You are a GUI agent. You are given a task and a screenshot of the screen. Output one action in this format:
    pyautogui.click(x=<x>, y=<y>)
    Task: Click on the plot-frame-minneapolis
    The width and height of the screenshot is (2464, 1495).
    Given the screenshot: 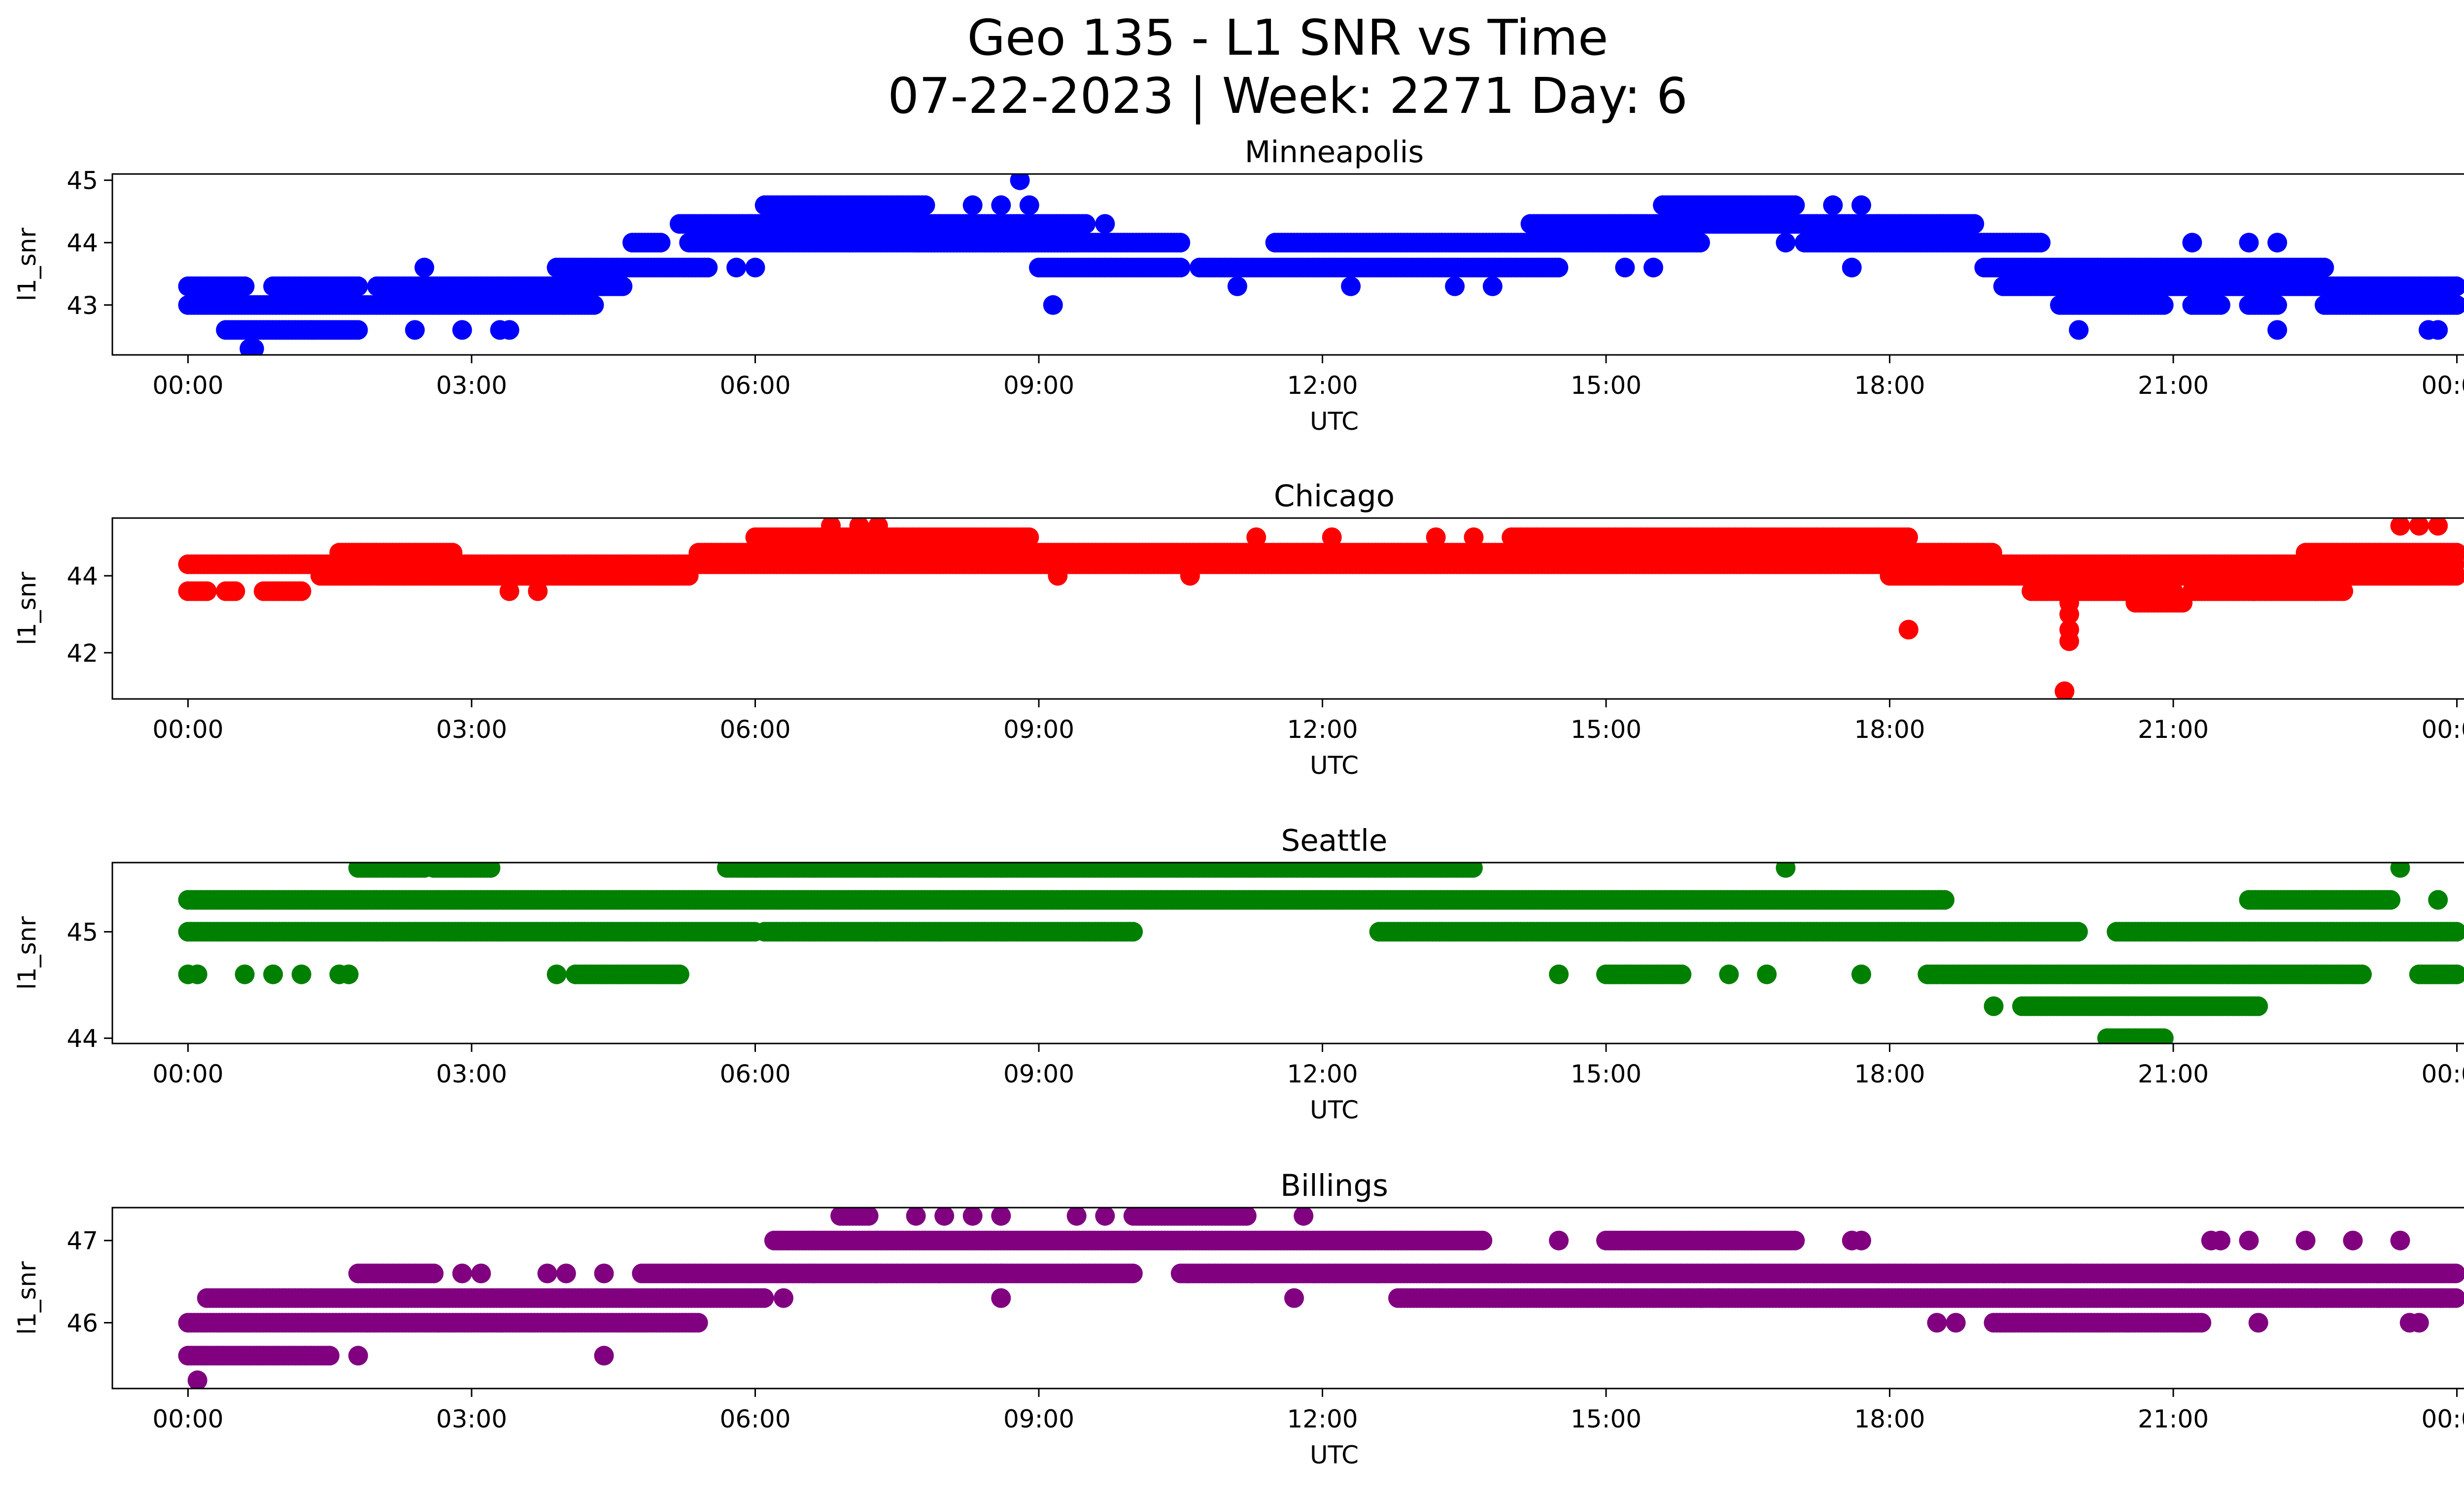 What is the action you would take?
    pyautogui.click(x=1287, y=264)
    